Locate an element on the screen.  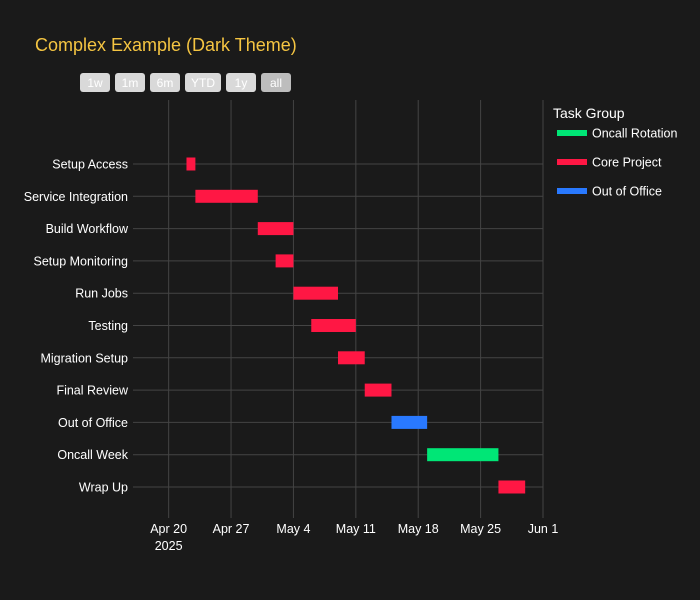
y-tick-label: Migration Setup is located at coordinates (84, 358).